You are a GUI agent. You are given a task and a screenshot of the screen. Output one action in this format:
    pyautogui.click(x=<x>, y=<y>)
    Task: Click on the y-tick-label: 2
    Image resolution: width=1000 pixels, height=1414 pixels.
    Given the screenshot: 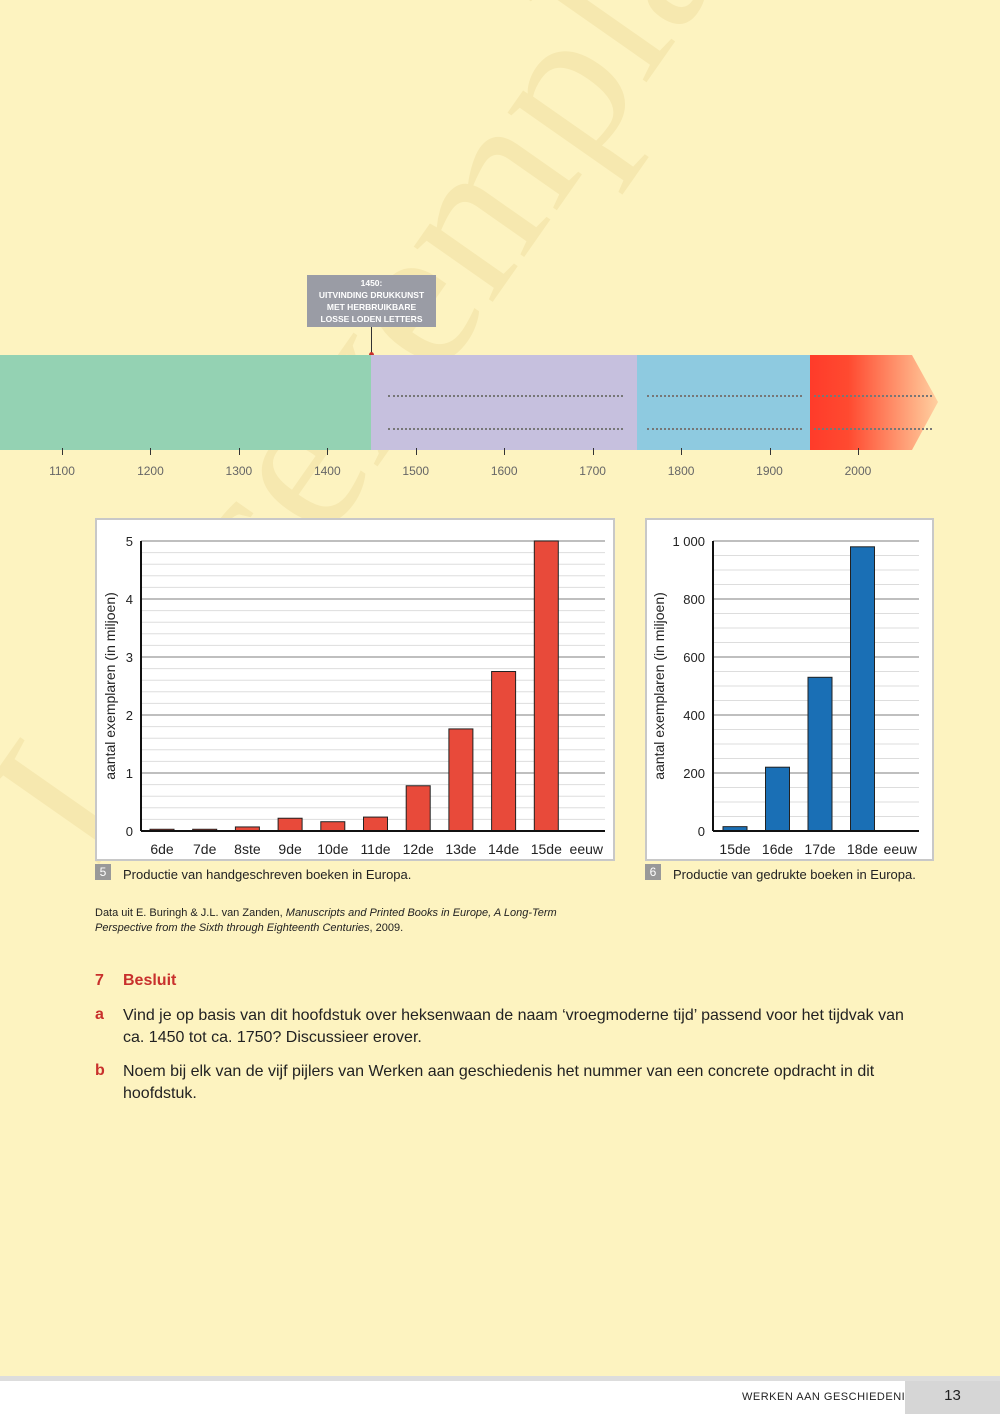 What is the action you would take?
    pyautogui.click(x=129, y=715)
    